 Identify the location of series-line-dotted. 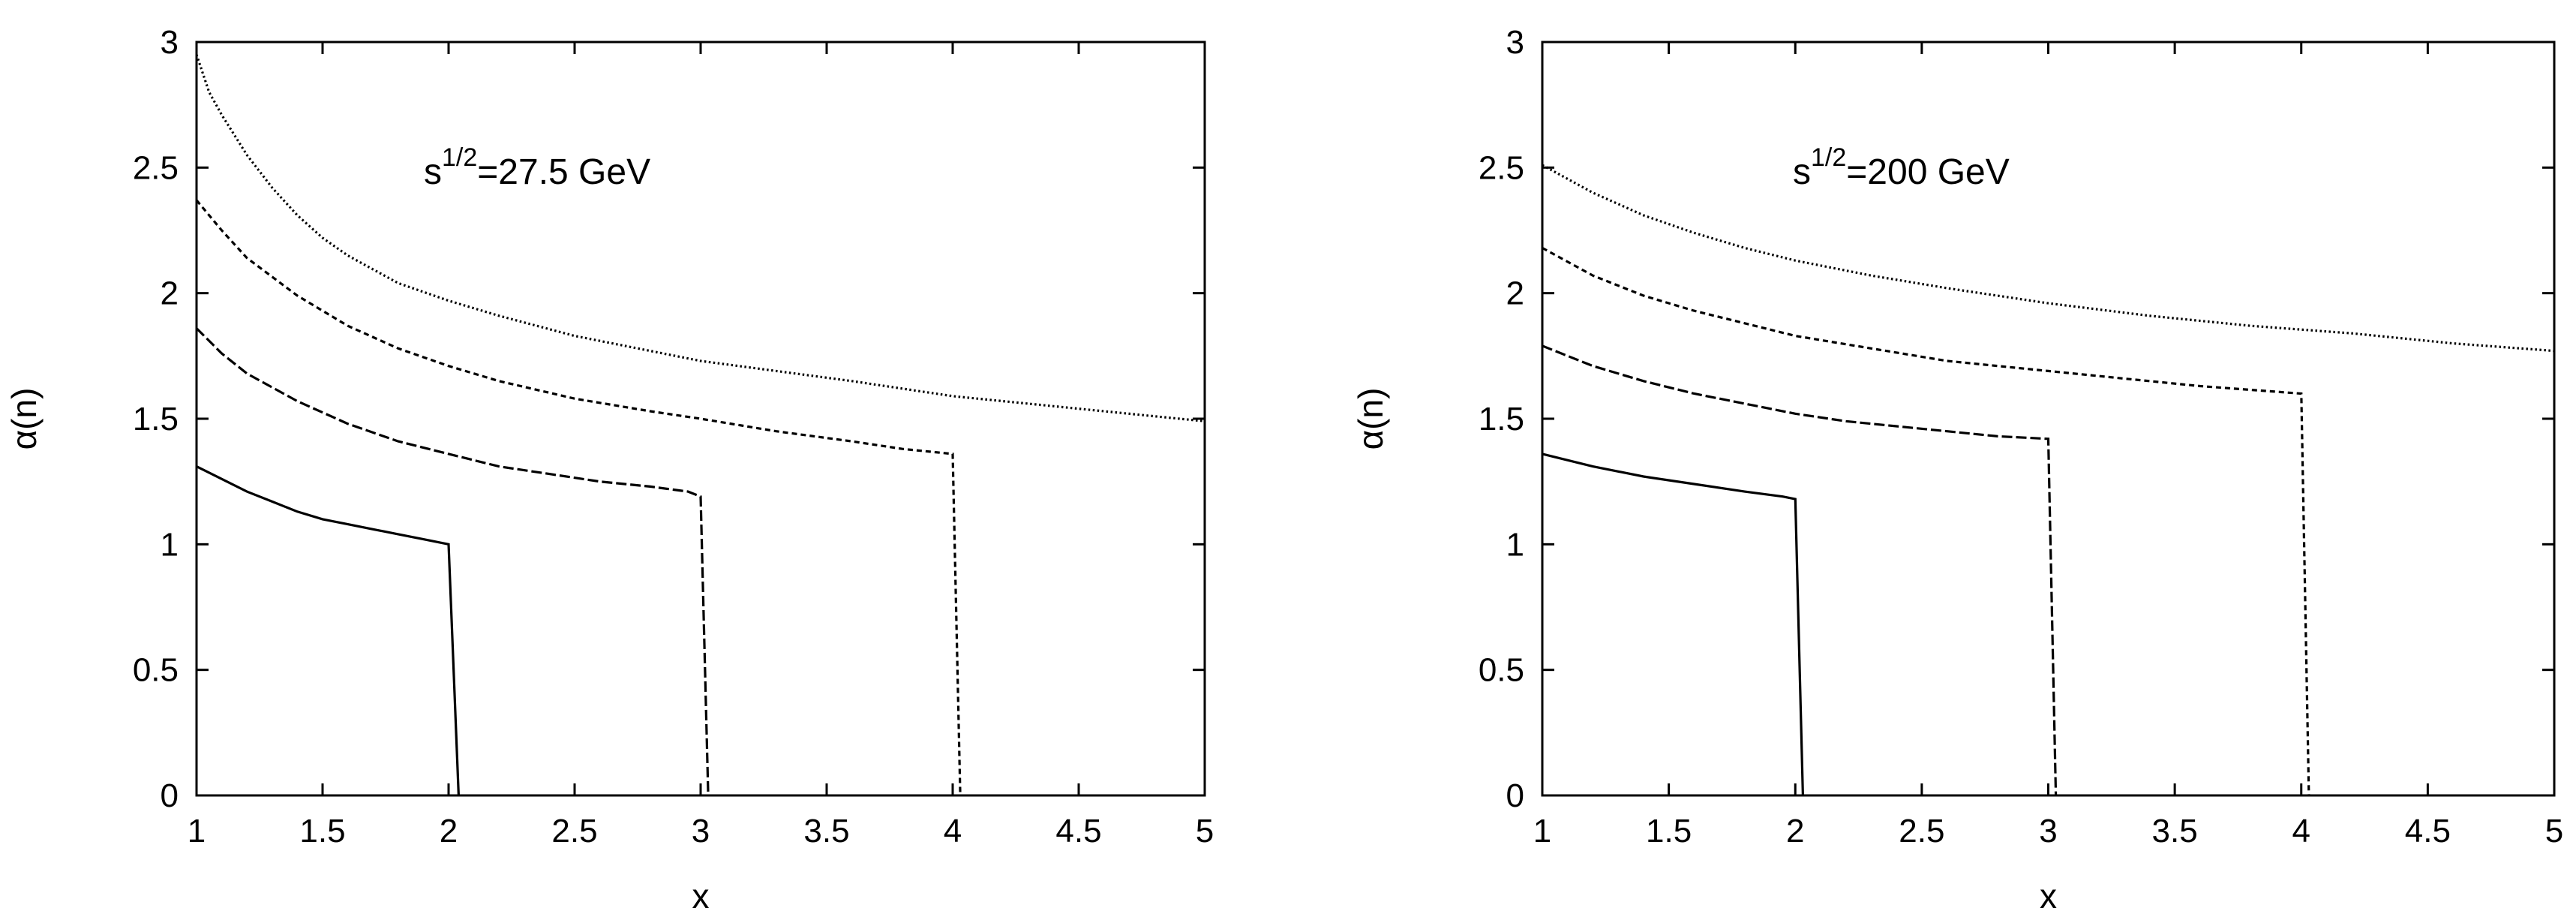
(2048, 258).